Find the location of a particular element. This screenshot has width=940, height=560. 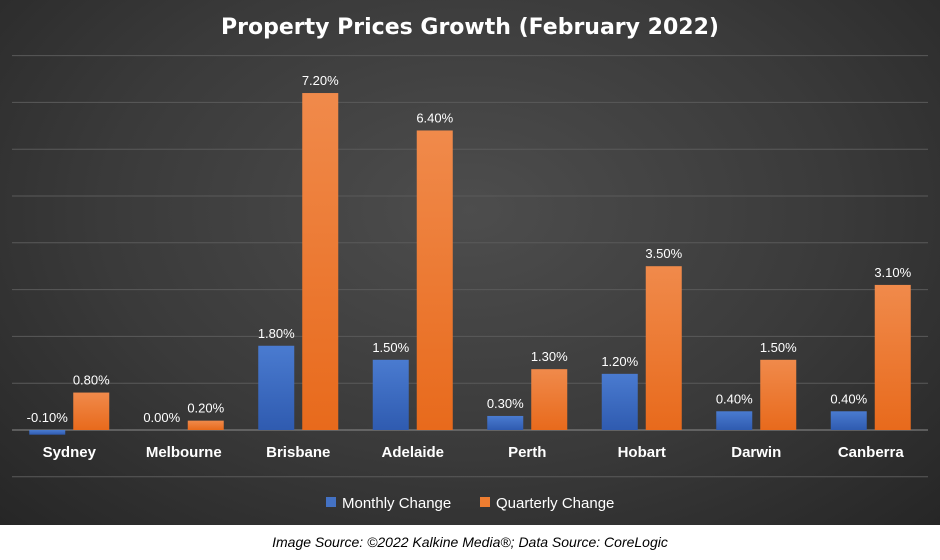

legend-swatch-quarterly is located at coordinates (485, 502).